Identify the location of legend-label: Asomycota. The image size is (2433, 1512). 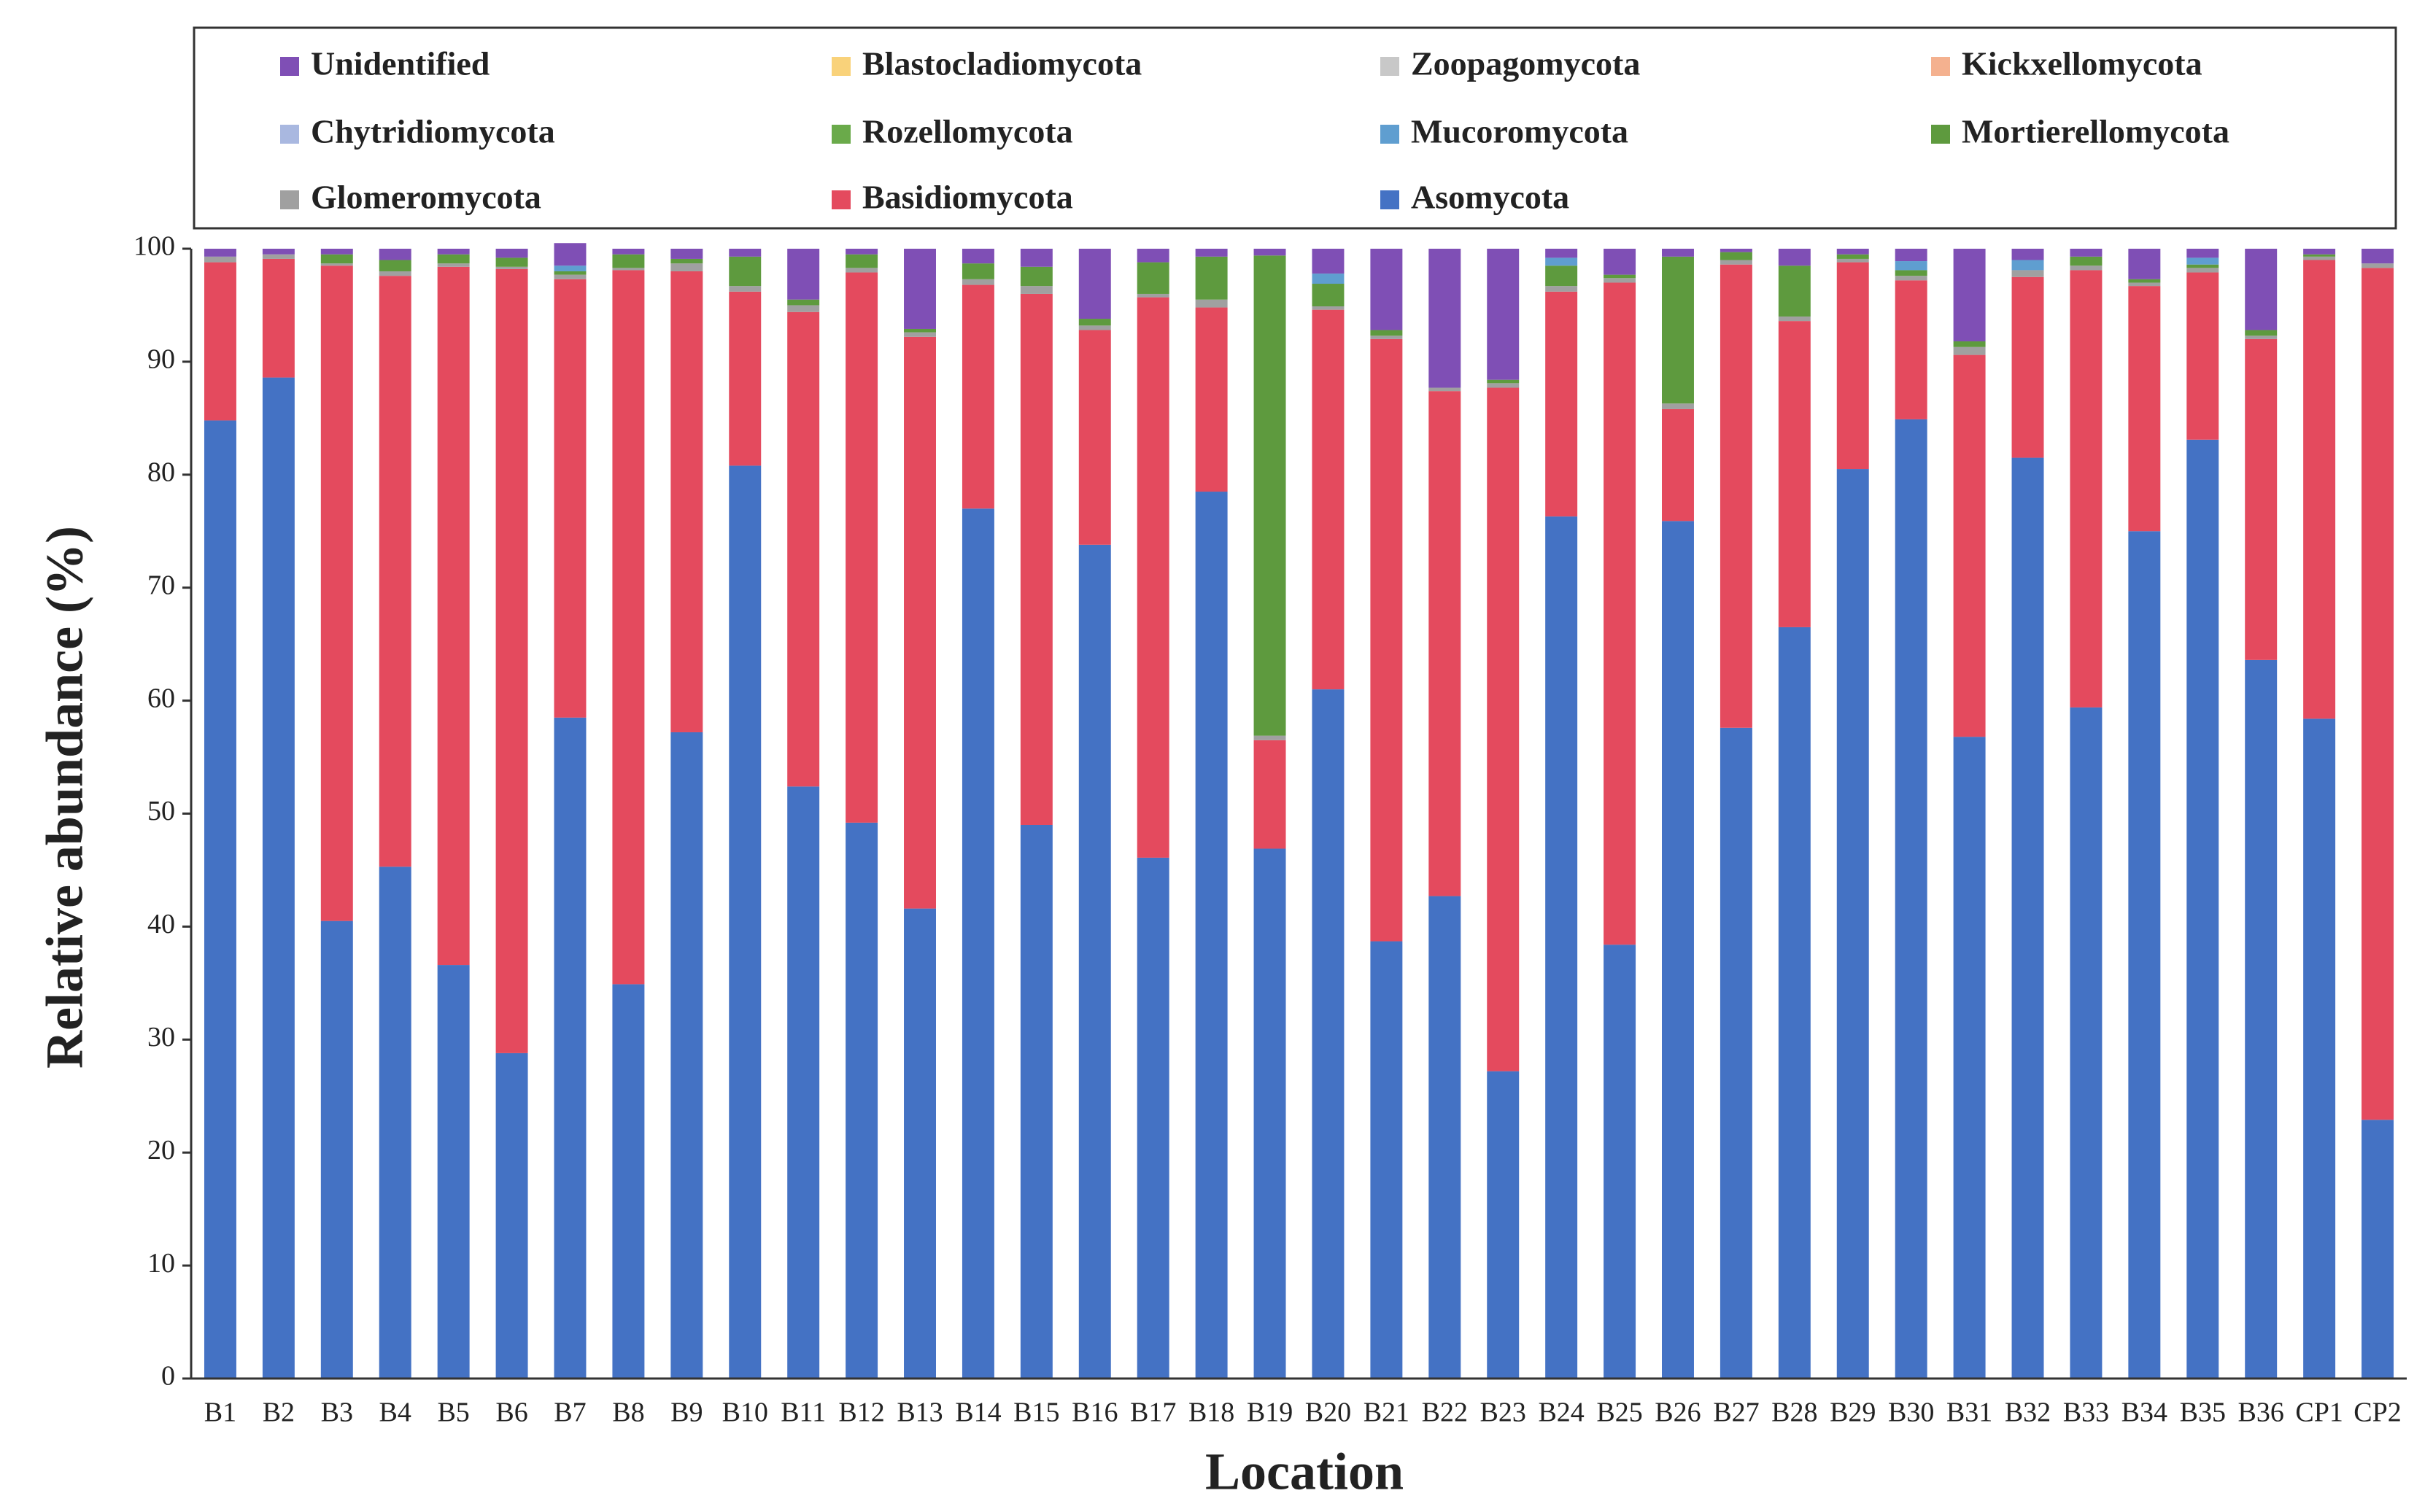
(1490, 197).